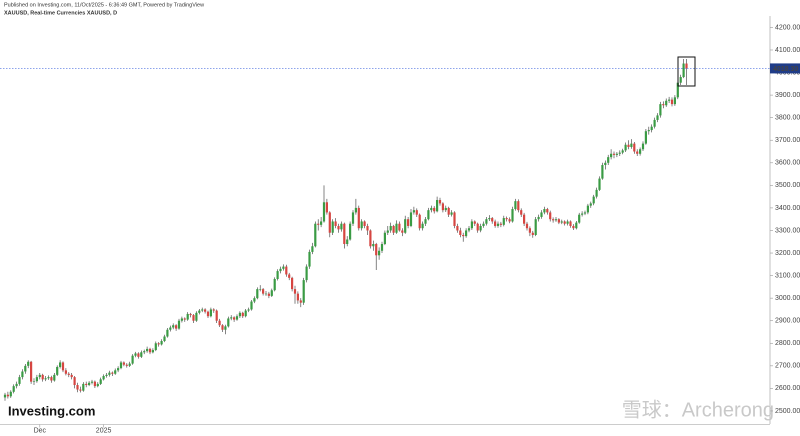  Describe the element at coordinates (787, 27) in the screenshot. I see `y-tick-label: 4200.00` at that location.